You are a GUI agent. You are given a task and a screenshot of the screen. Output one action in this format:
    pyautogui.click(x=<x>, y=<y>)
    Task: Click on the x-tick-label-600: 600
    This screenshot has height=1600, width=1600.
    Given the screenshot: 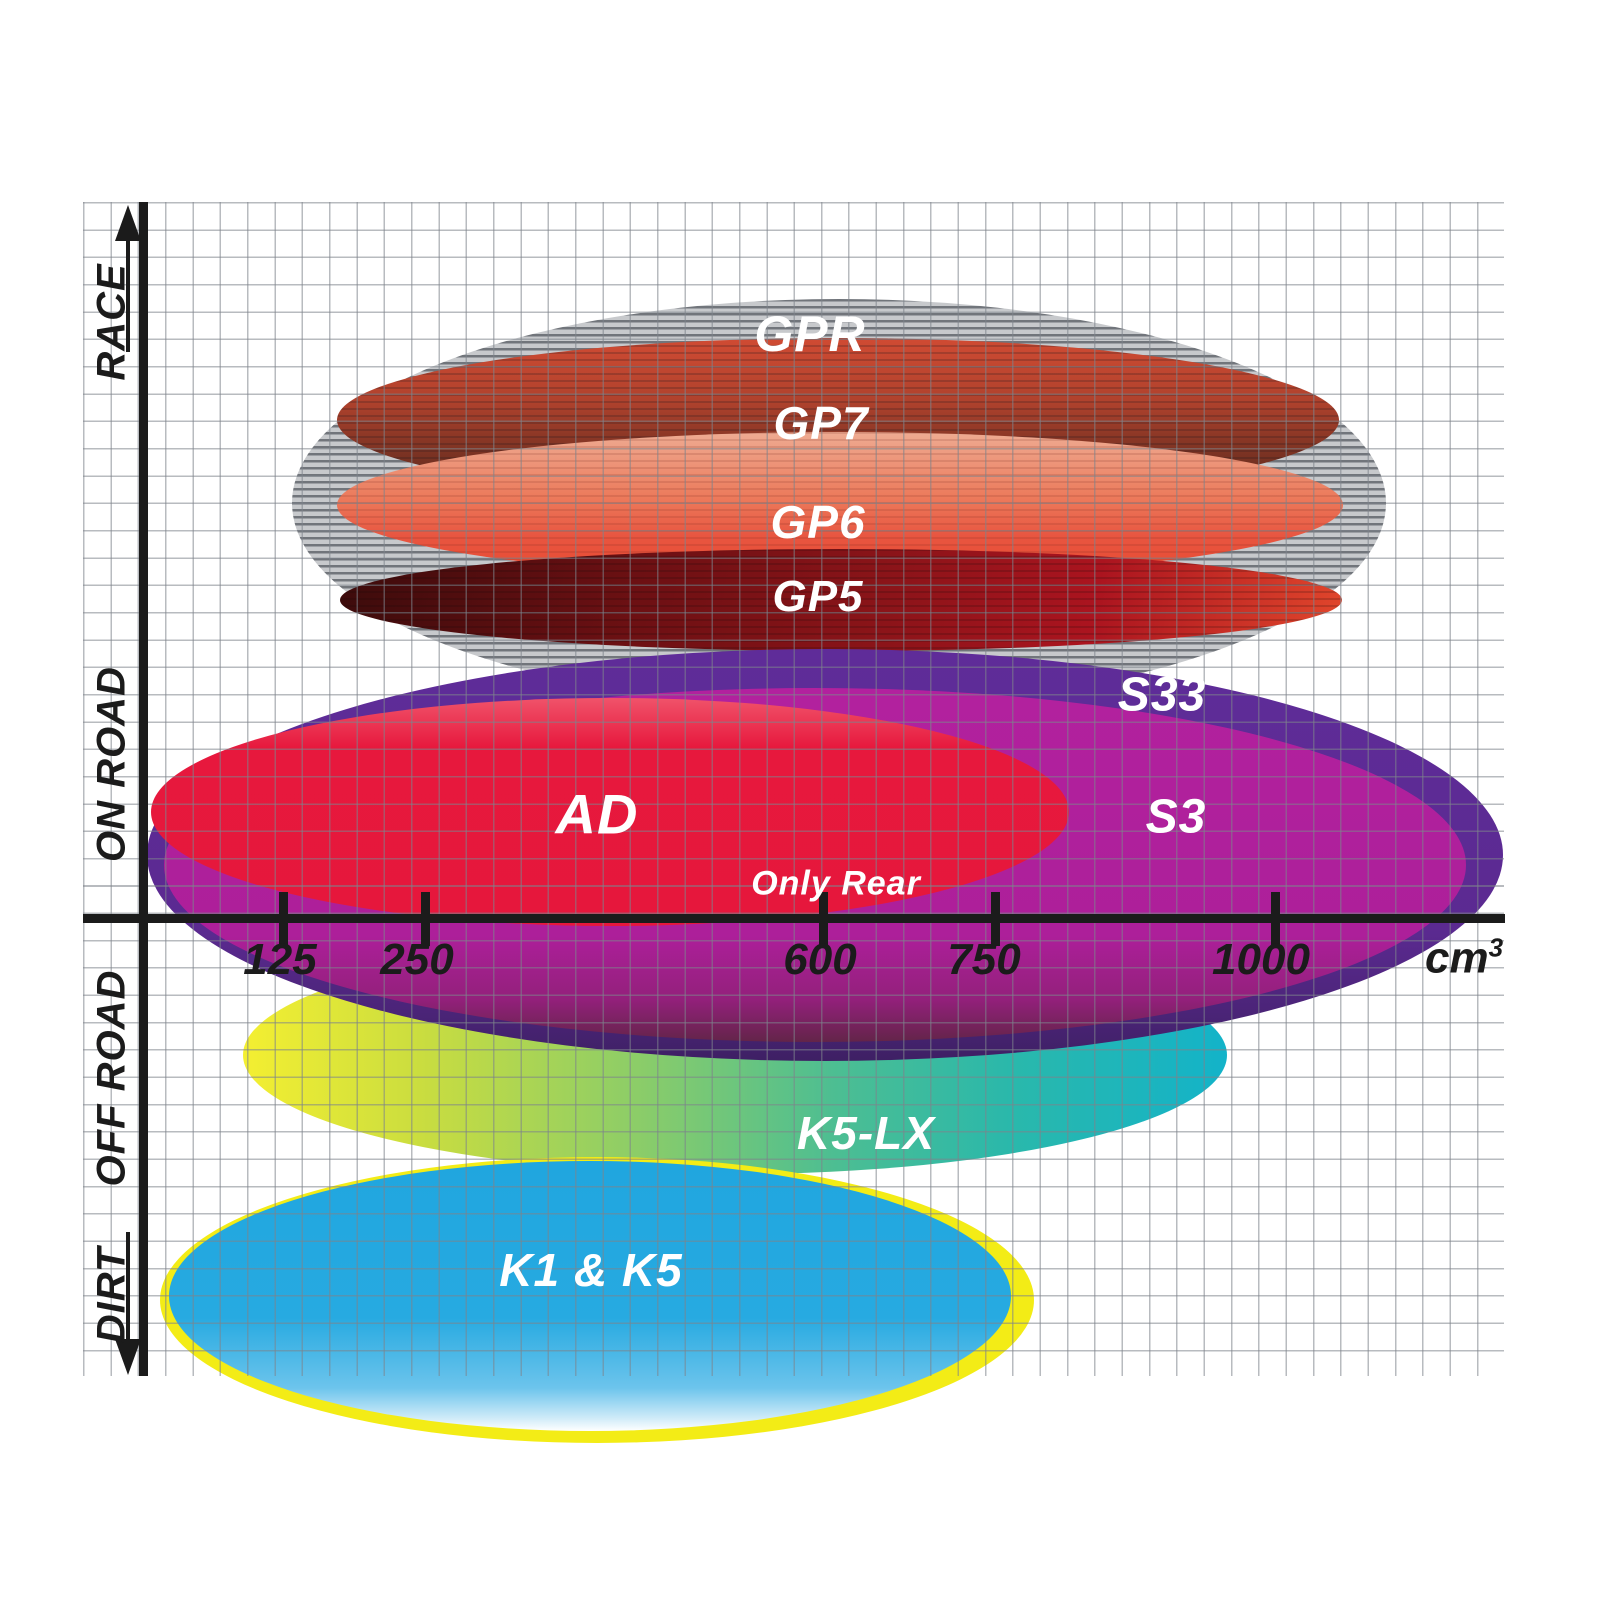 What is the action you would take?
    pyautogui.click(x=820, y=959)
    